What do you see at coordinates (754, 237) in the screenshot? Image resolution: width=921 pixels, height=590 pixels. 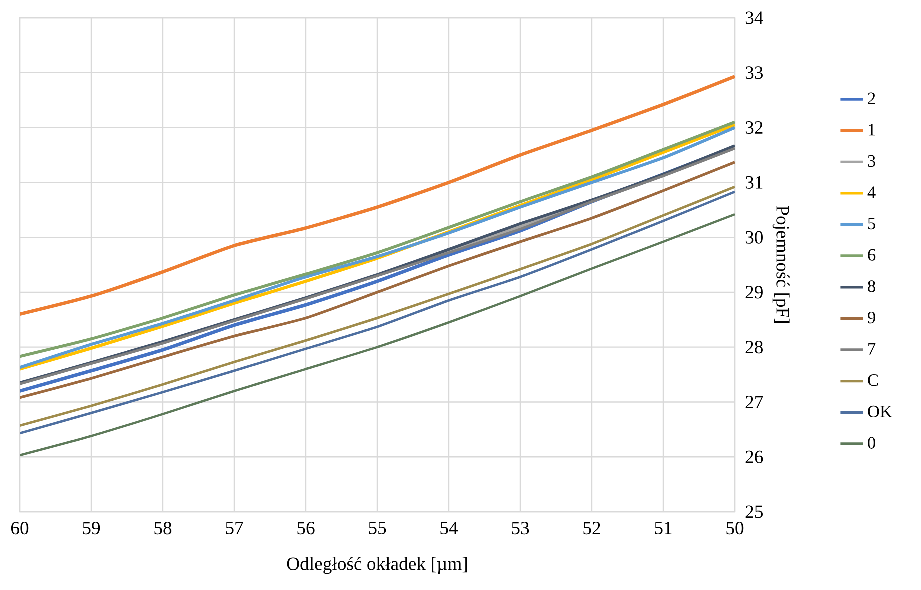 I see `y-tick-label: 30` at bounding box center [754, 237].